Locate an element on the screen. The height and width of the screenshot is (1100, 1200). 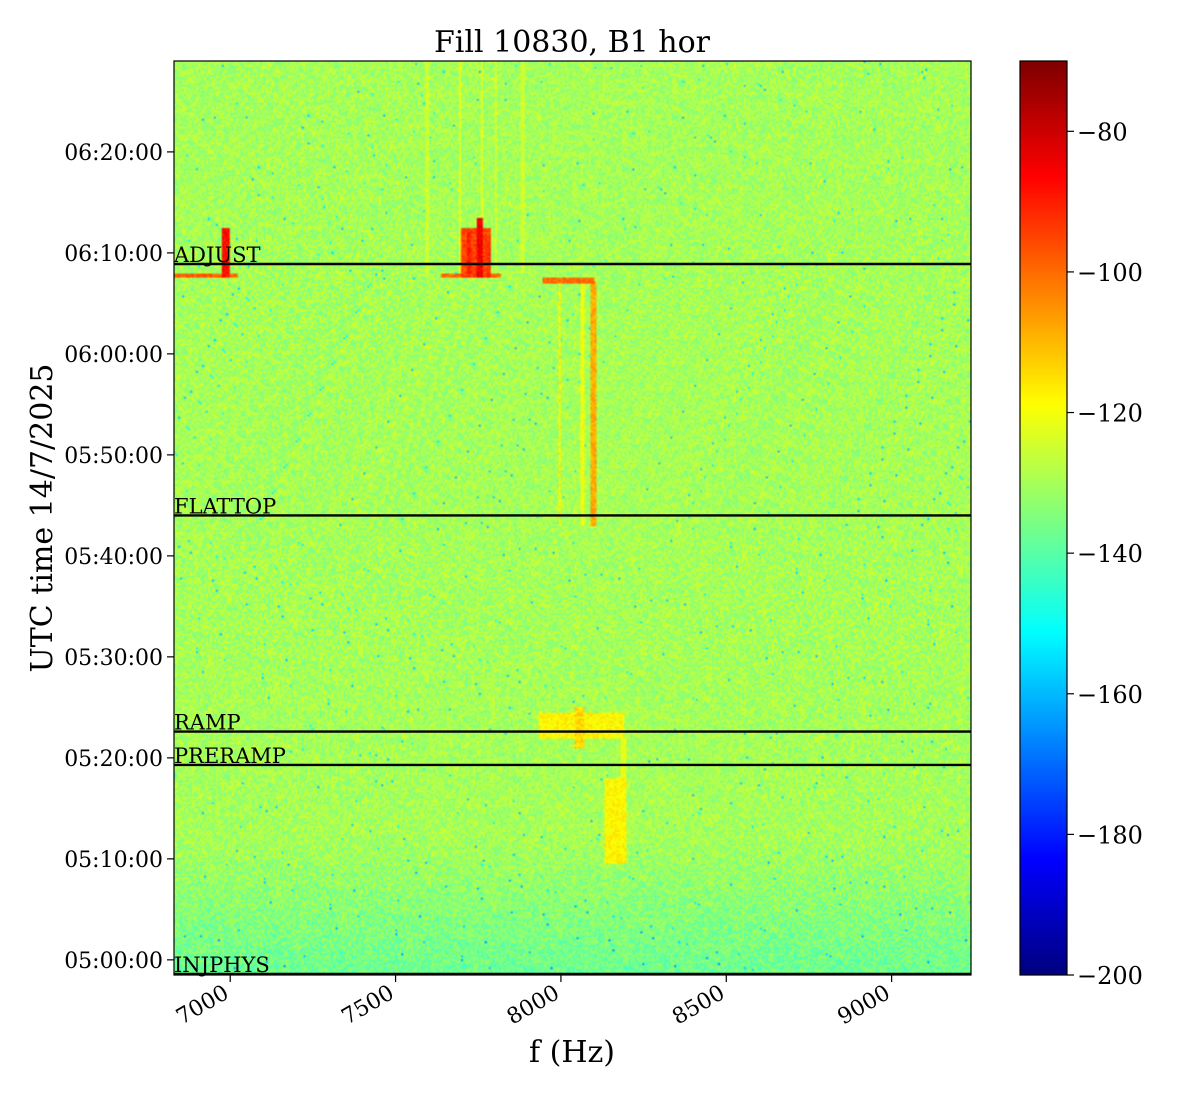
colorbar: −80 −100 −120 −140 −160 −180 −200 is located at coordinates (1081, 525).